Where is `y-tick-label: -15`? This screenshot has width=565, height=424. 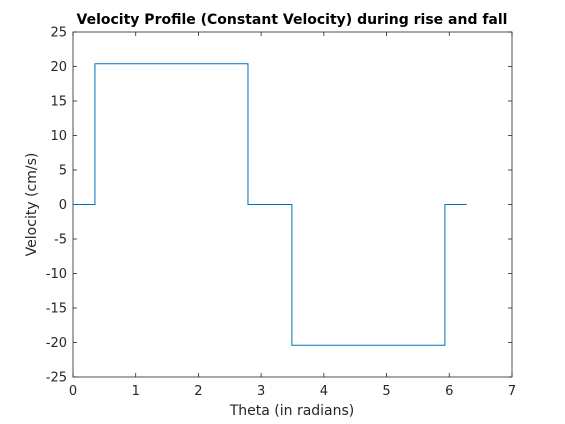 y-tick-label: -15 is located at coordinates (56, 309).